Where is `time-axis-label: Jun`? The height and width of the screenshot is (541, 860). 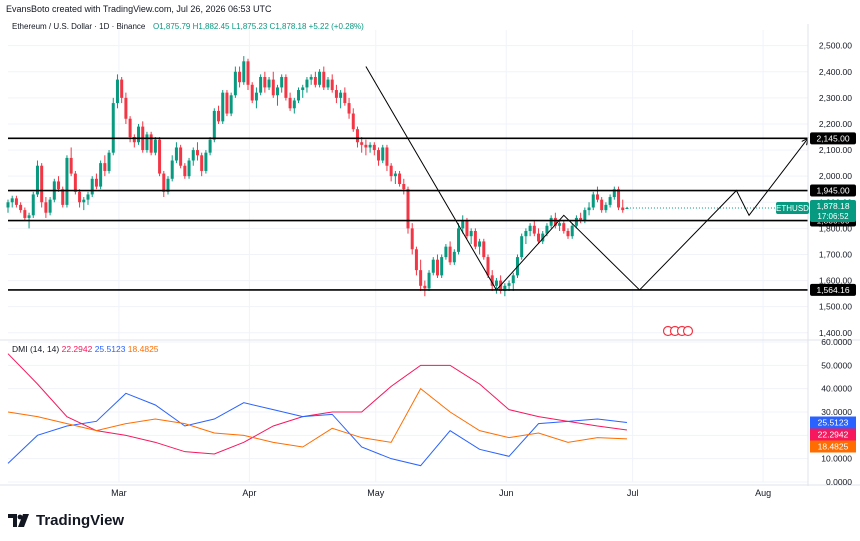
time-axis-label: Jun is located at coordinates (506, 493).